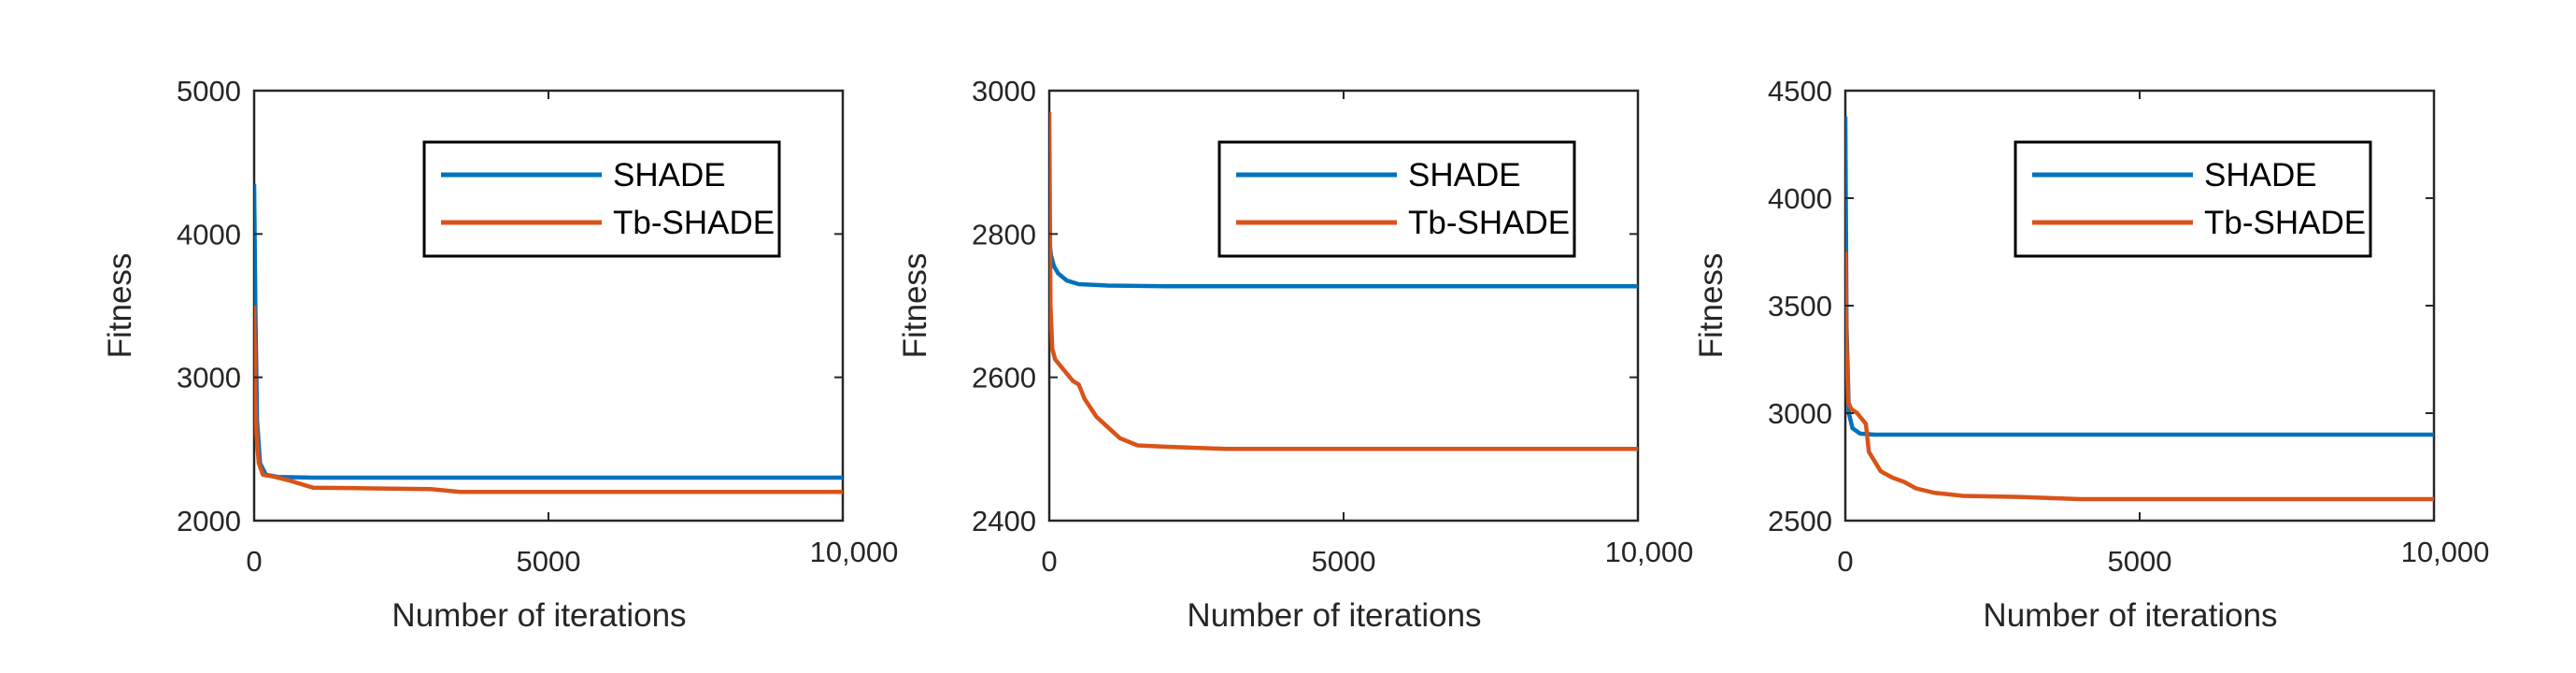 The width and height of the screenshot is (2576, 673). Describe the element at coordinates (209, 91) in the screenshot. I see `y-tick-label: 5000` at that location.